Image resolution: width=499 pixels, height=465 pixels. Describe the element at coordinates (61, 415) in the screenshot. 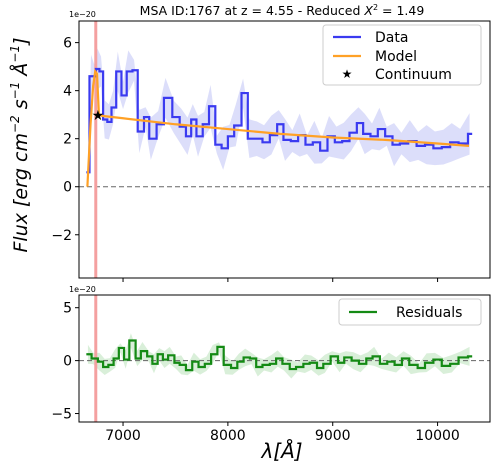

I see `y-tick-label: −5` at that location.